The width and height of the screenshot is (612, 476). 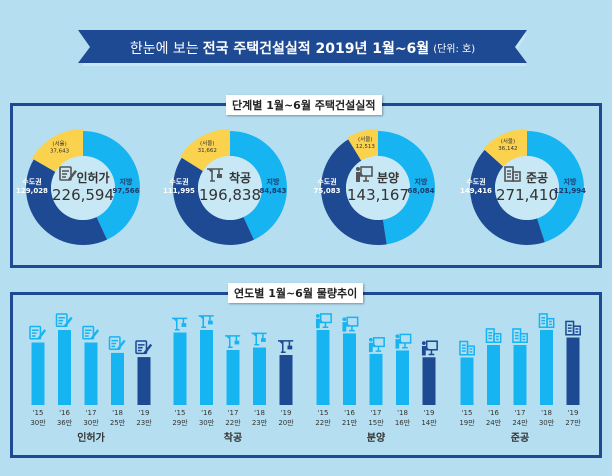 What do you see at coordinates (233, 437) in the screenshot?
I see `bar-group-label: 착공` at bounding box center [233, 437].